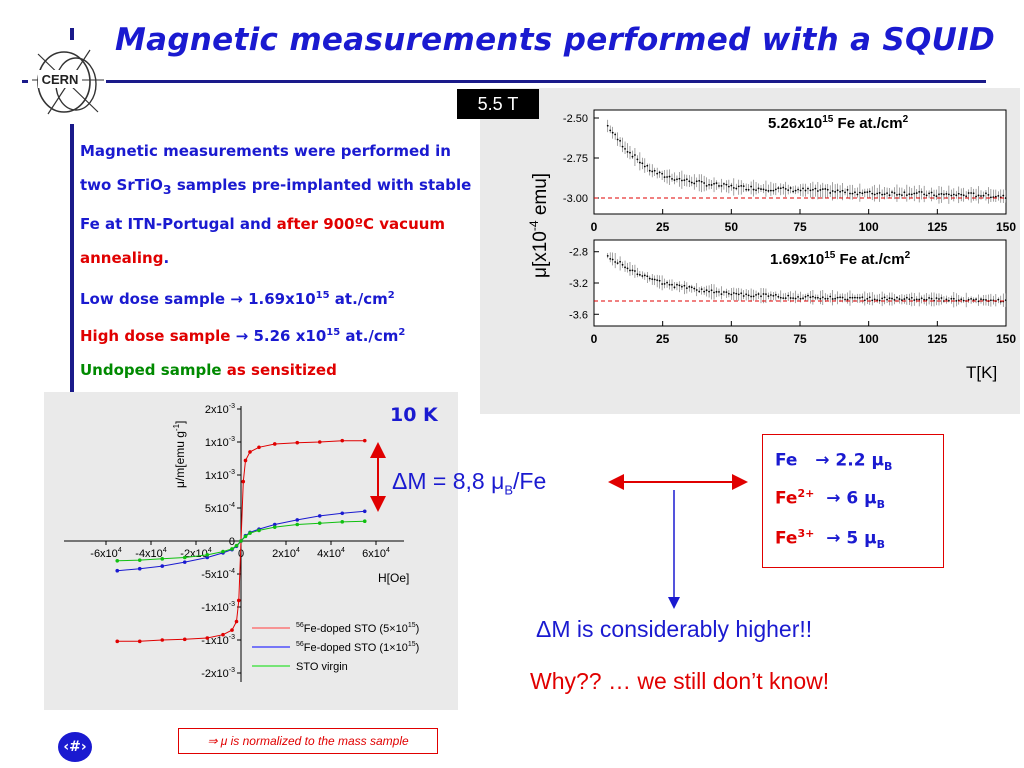 Image resolution: width=1024 pixels, height=768 pixels. Describe the element at coordinates (376, 553) in the screenshot. I see `x-tick-label: 6x10⁴` at that location.